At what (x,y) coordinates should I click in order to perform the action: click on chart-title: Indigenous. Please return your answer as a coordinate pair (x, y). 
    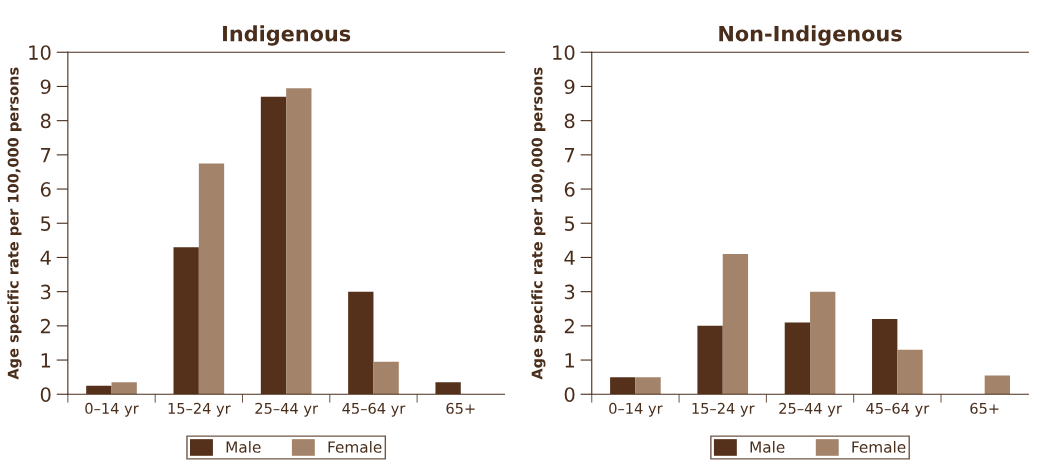
    Looking at the image, I should click on (287, 35).